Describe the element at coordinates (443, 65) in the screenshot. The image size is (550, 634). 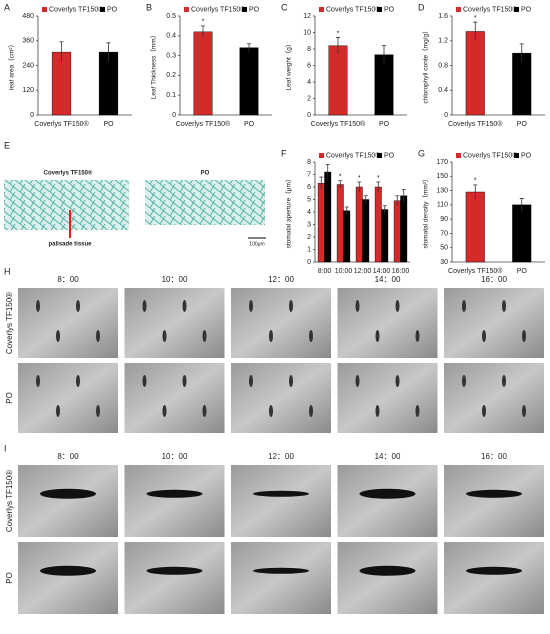
I see `y-tick-label: 0.8` at that location.